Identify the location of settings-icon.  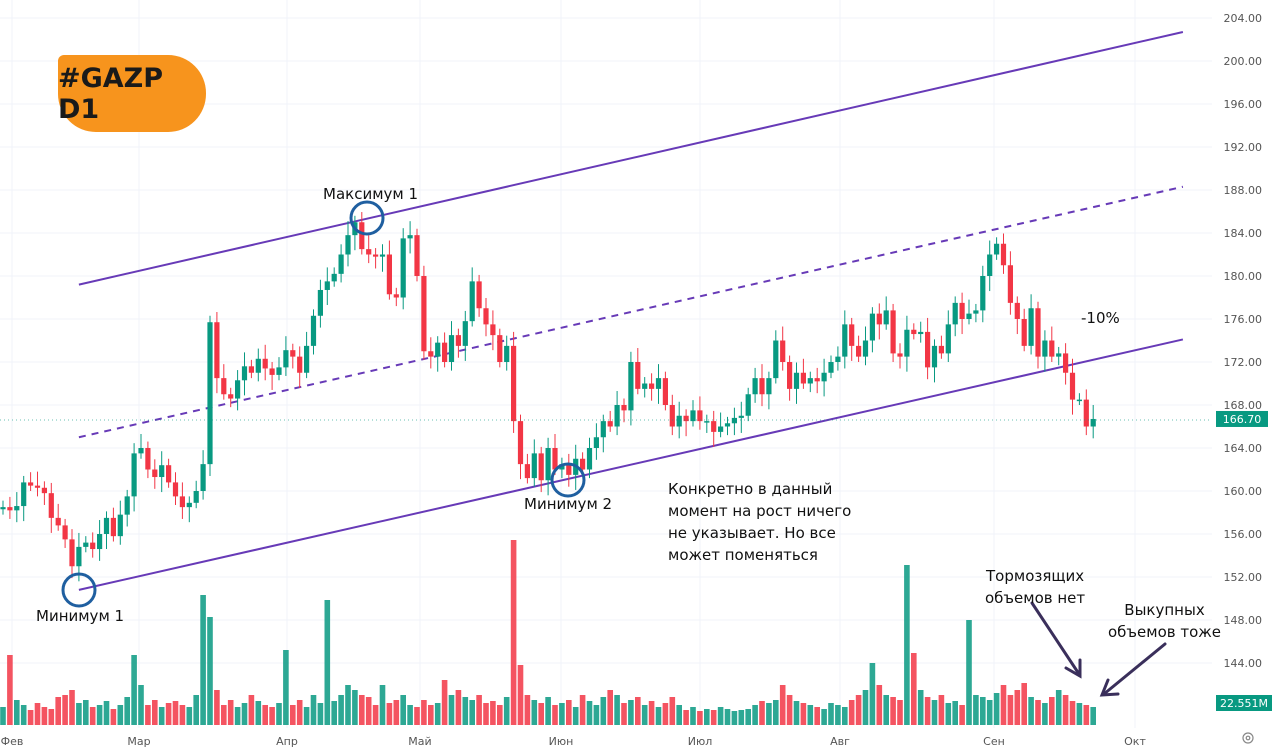
(1248, 738).